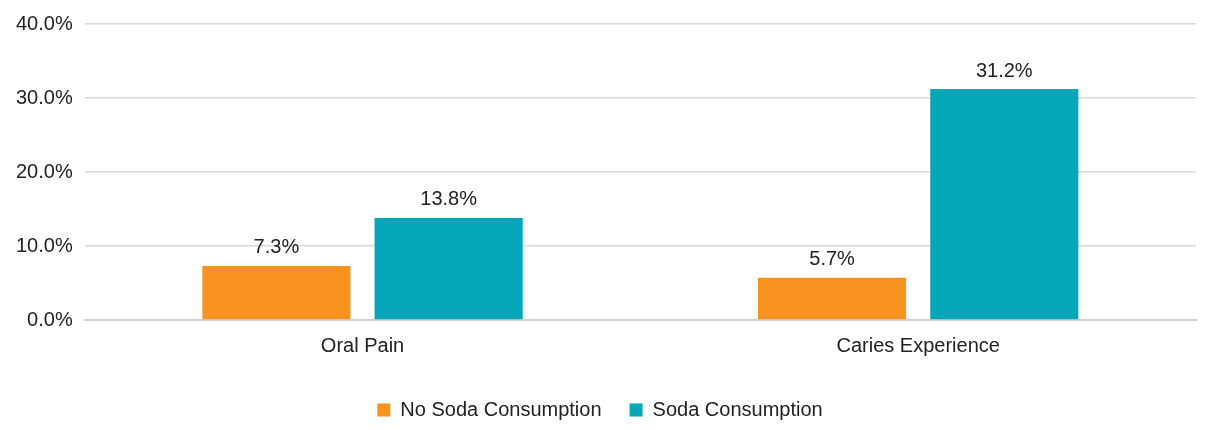  I want to click on y-tick-label: 20.0%, so click(44, 170).